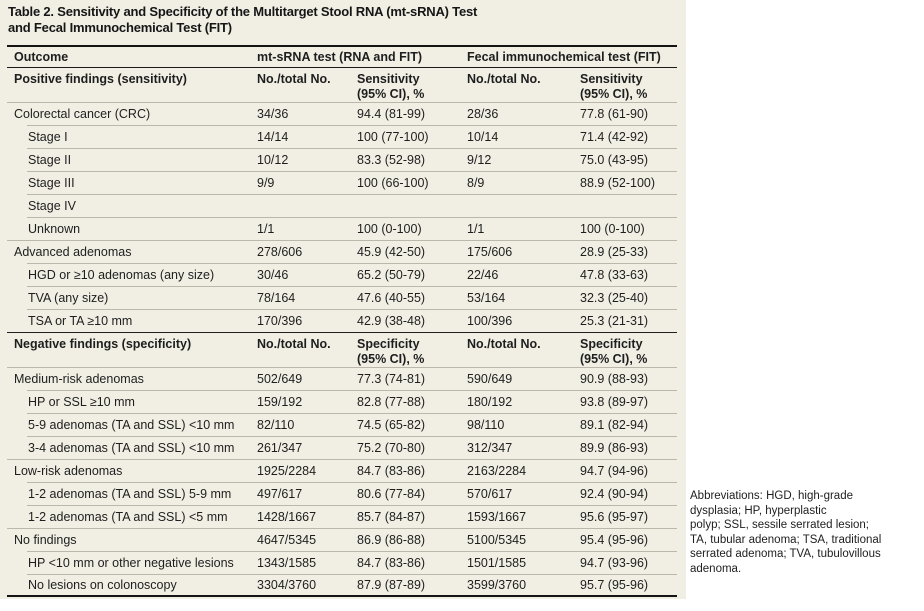 This screenshot has width=924, height=611. Describe the element at coordinates (276, 424) in the screenshot. I see `count-cell: 82/110` at that location.